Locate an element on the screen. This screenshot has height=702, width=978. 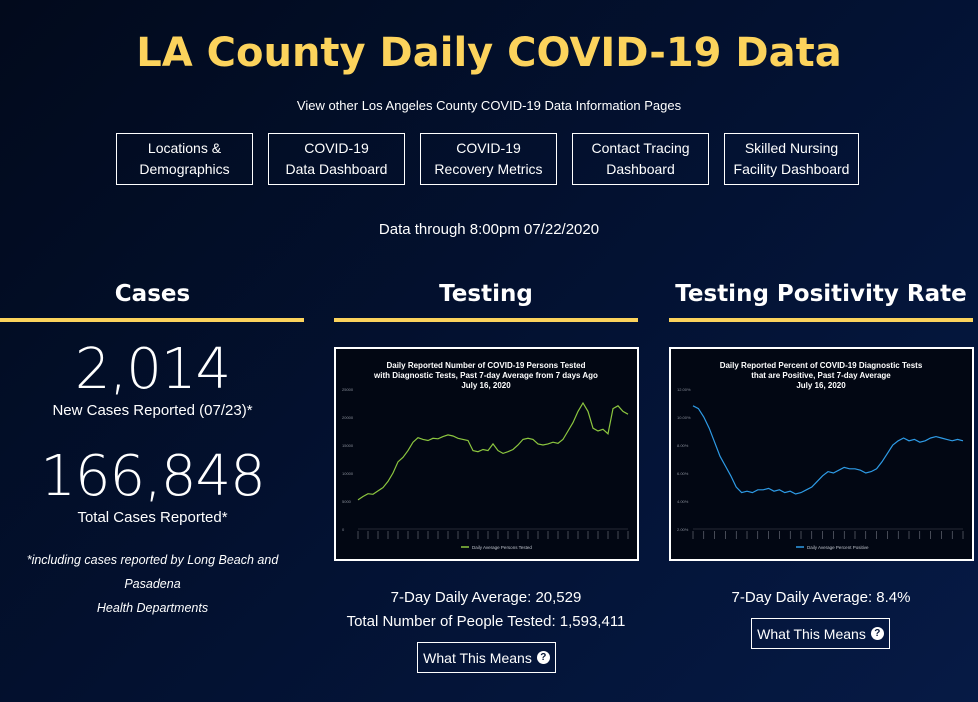
positivity-daily-average: 7-Day Daily Average: 8.4% is located at coordinates (821, 597).